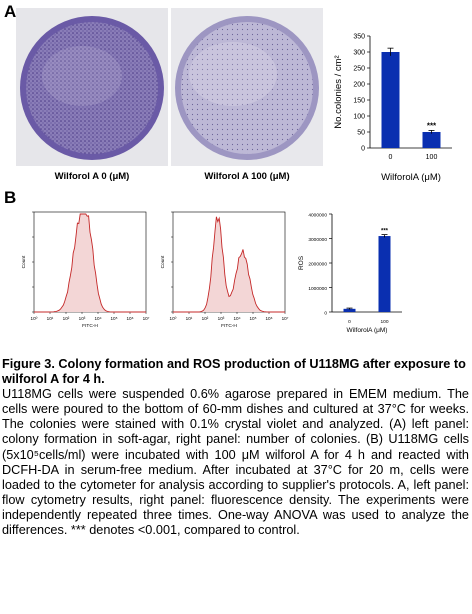  What do you see at coordinates (359, 37) in the screenshot?
I see `y-tick-label: 350` at bounding box center [359, 37].